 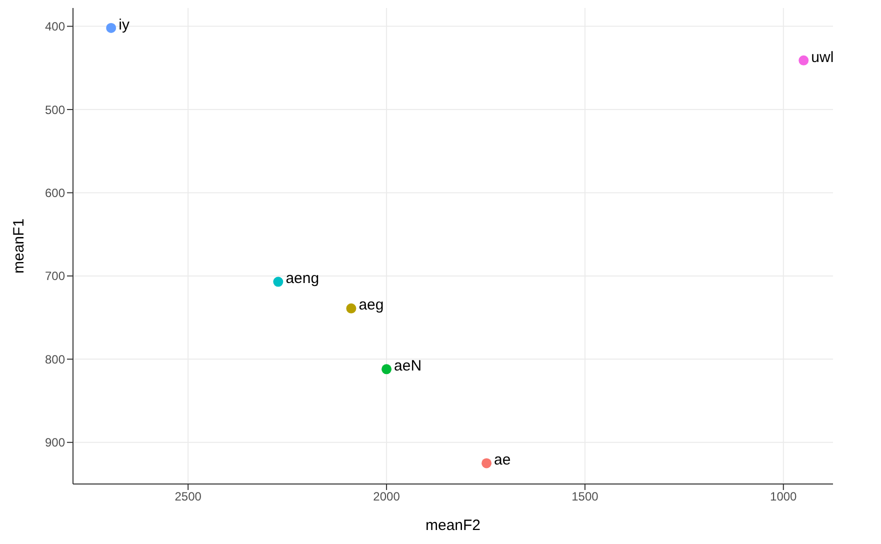 What do you see at coordinates (55, 193) in the screenshot?
I see `y-tick-label: 600` at bounding box center [55, 193].